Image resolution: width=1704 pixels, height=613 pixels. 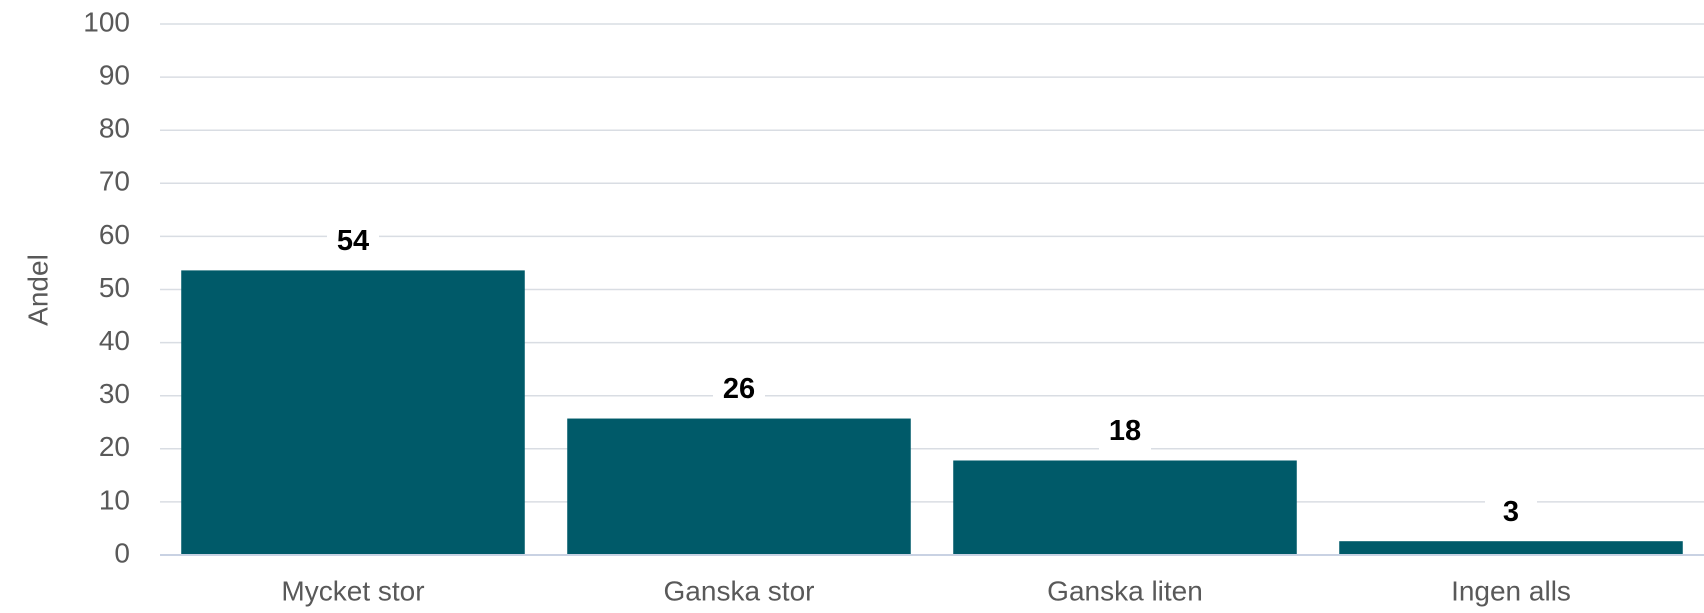 What do you see at coordinates (122, 552) in the screenshot?
I see `y-tick-label: 0` at bounding box center [122, 552].